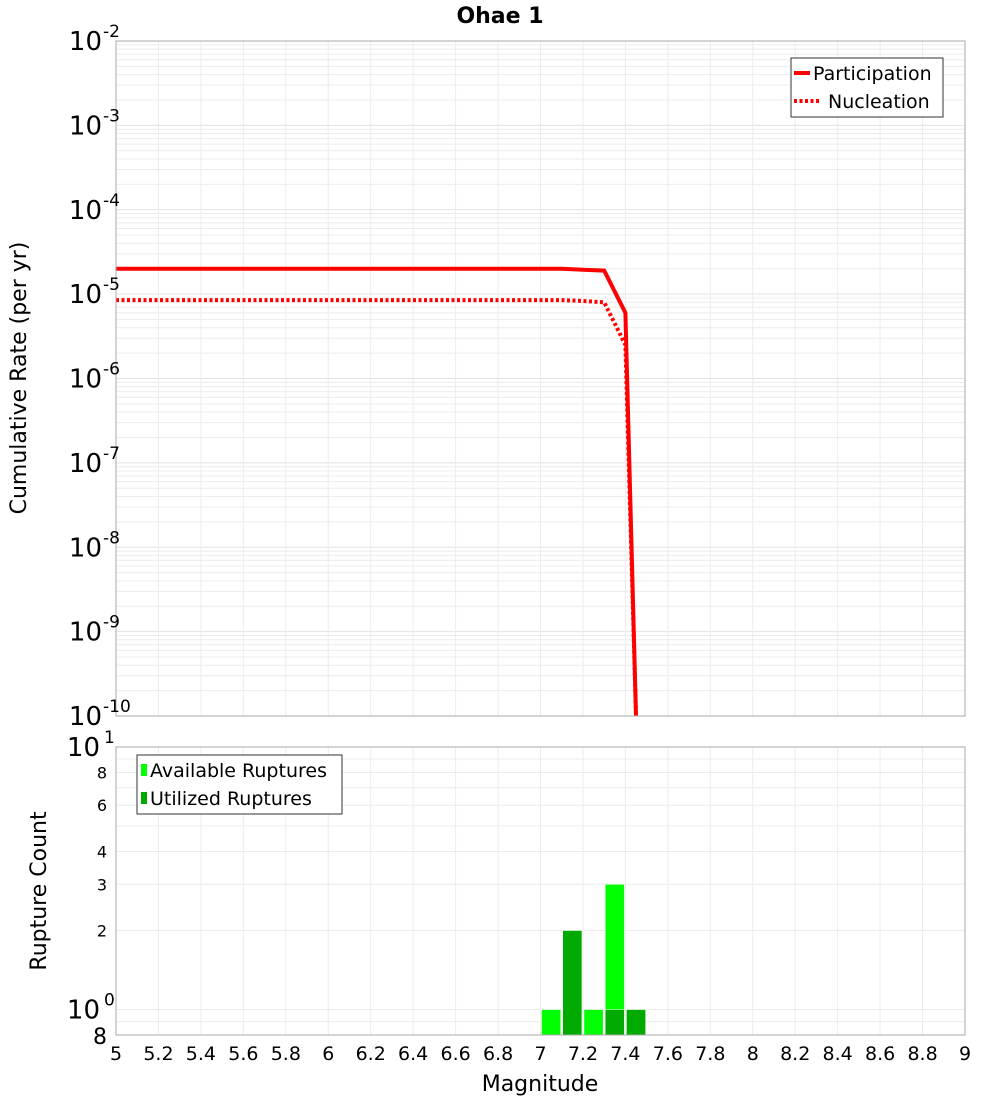 The height and width of the screenshot is (1100, 1000). I want to click on x-tick-label: 5, so click(116, 1054).